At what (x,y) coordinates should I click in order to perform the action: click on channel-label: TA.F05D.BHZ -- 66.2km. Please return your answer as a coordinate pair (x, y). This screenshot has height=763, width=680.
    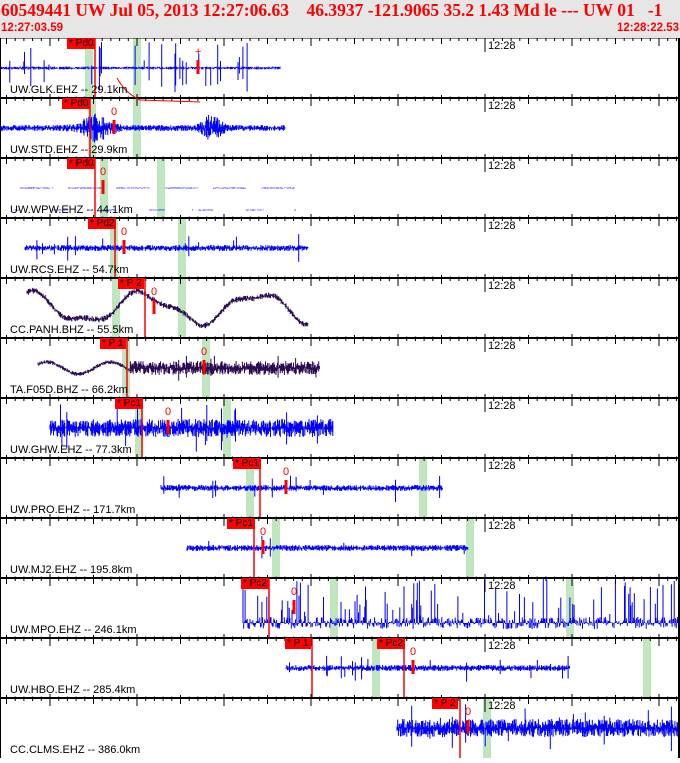
    Looking at the image, I should click on (69, 390).